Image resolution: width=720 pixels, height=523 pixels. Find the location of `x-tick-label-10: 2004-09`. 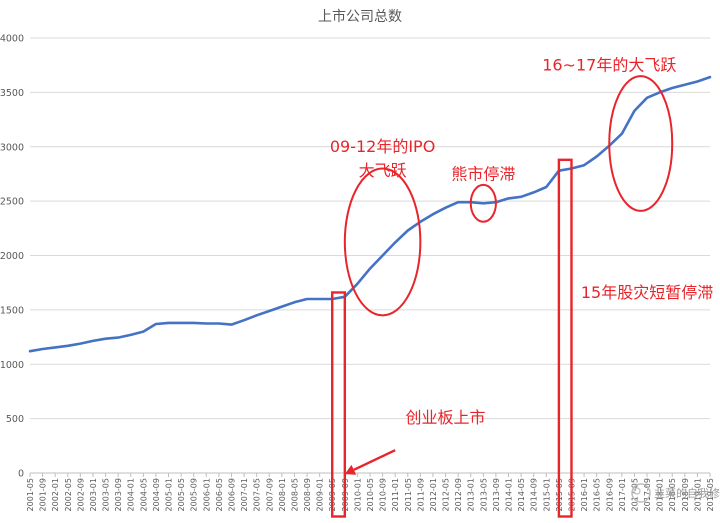

x-tick-label-10: 2004-09 is located at coordinates (156, 494).